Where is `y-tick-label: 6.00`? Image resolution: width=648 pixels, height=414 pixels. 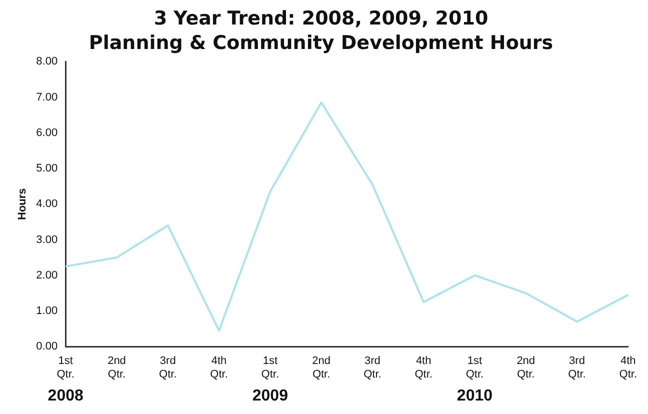
y-tick-label: 6.00 is located at coordinates (47, 132).